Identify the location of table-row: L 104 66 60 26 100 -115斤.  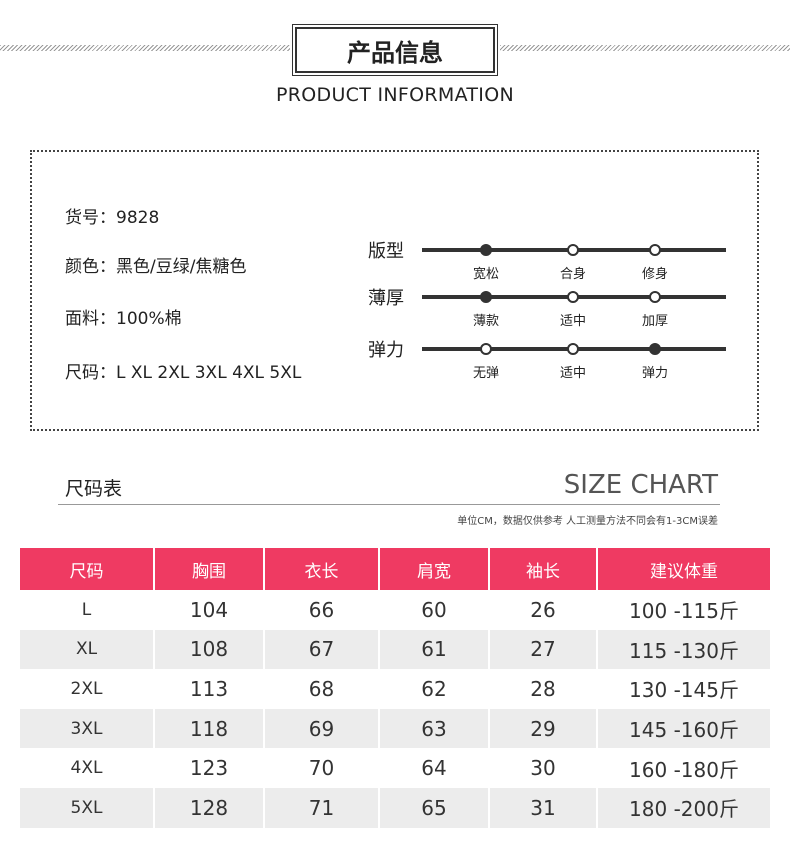
(395, 610).